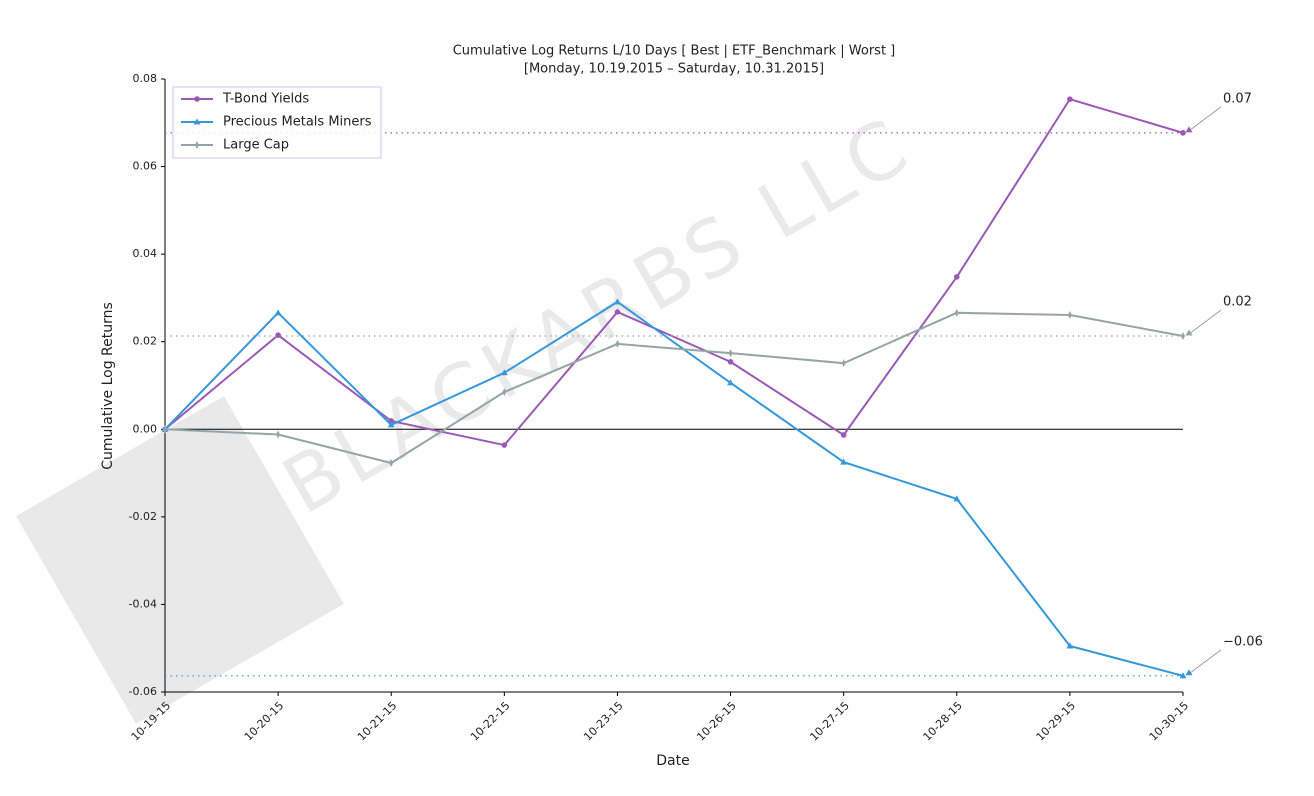  I want to click on watermark-logo, so click(180, 560).